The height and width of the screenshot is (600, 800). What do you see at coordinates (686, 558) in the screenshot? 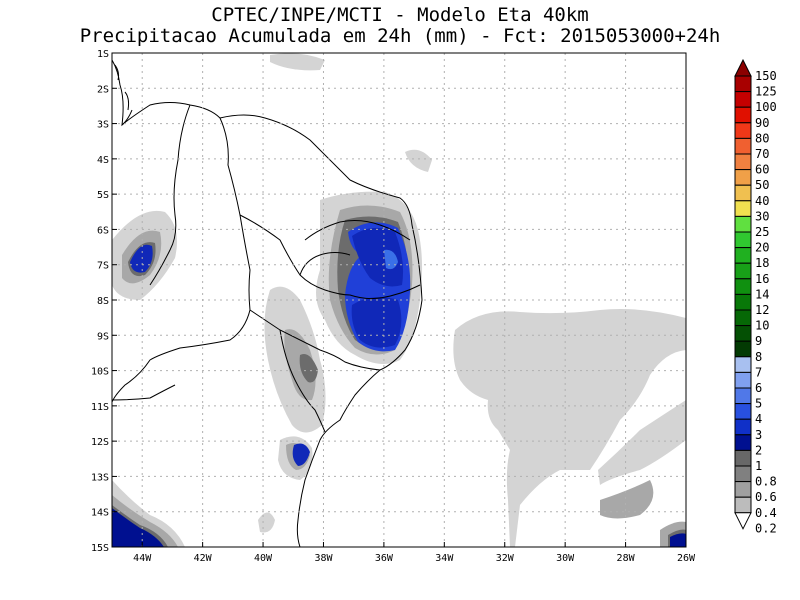
I see `lon-label: 26W` at bounding box center [686, 558].